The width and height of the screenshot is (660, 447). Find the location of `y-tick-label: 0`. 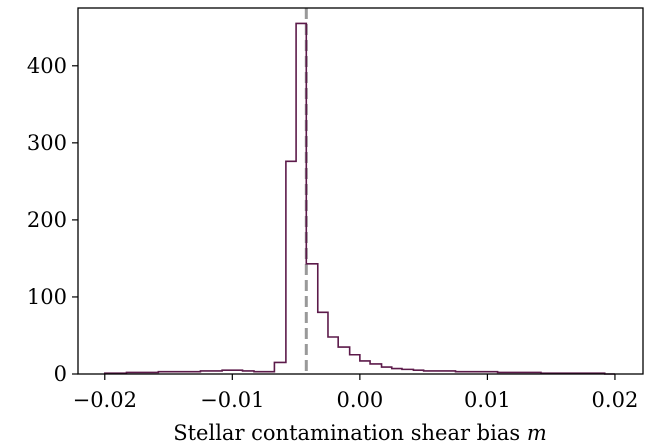

y-tick-label: 0 is located at coordinates (60, 374).